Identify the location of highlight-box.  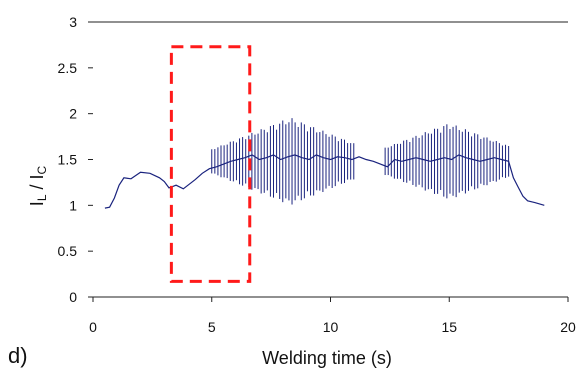
(210, 164).